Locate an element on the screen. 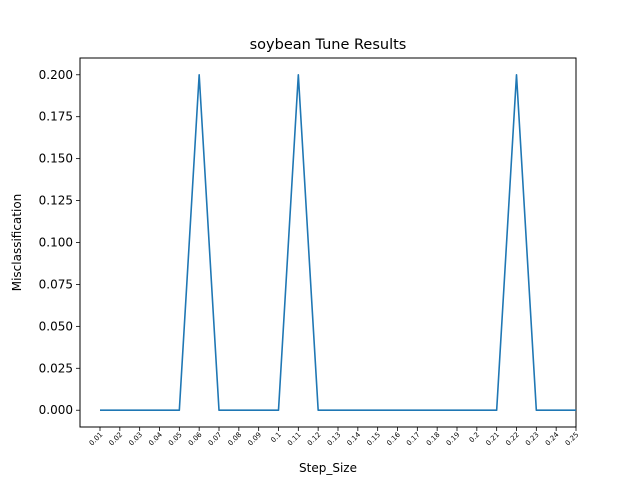 Image resolution: width=640 pixels, height=480 pixels. y-axis-label: Misclassification is located at coordinates (17, 243).